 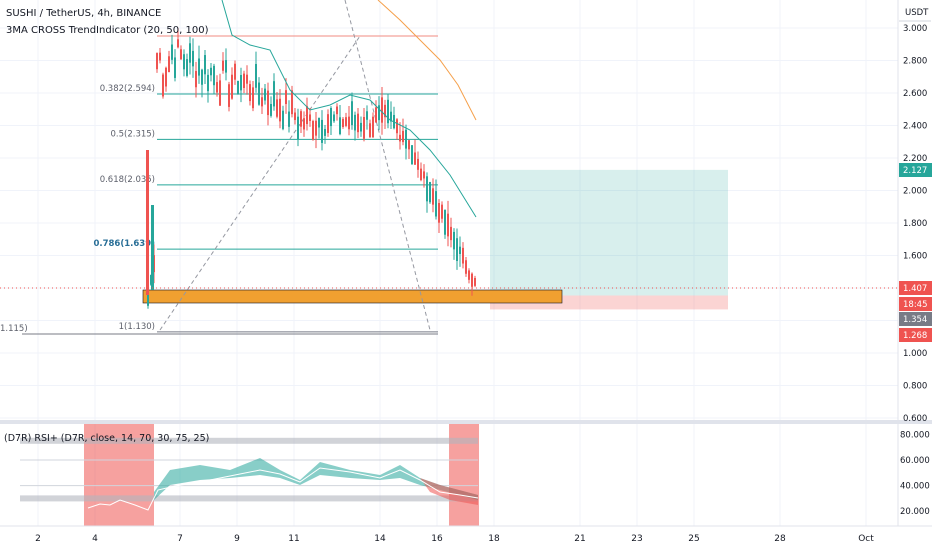 I want to click on price-tick-label: 0.600, so click(x=915, y=419).